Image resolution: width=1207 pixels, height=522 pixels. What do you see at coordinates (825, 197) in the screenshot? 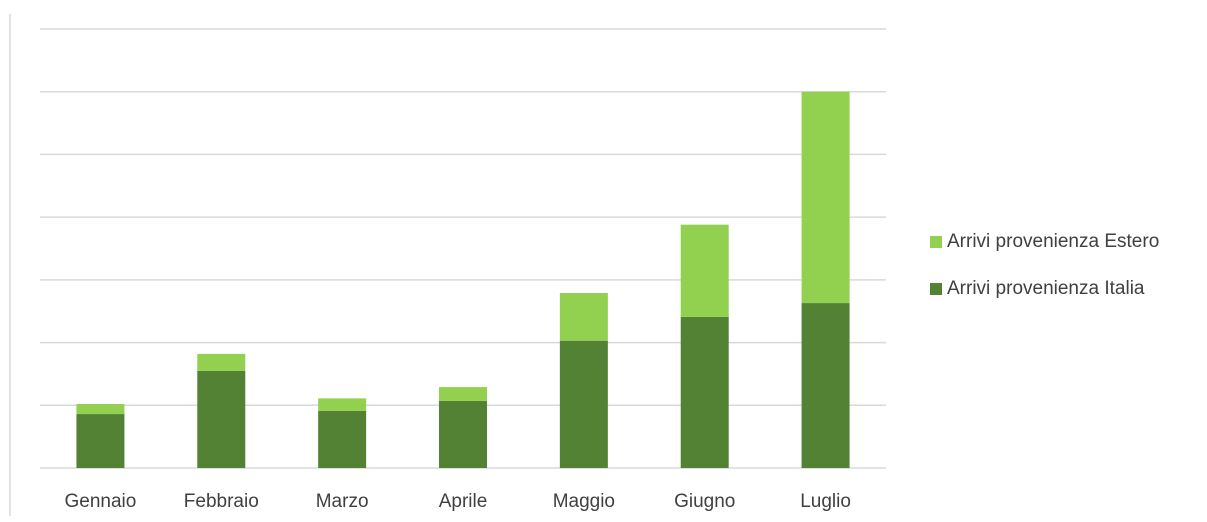
I see `bar-estero-luglio` at bounding box center [825, 197].